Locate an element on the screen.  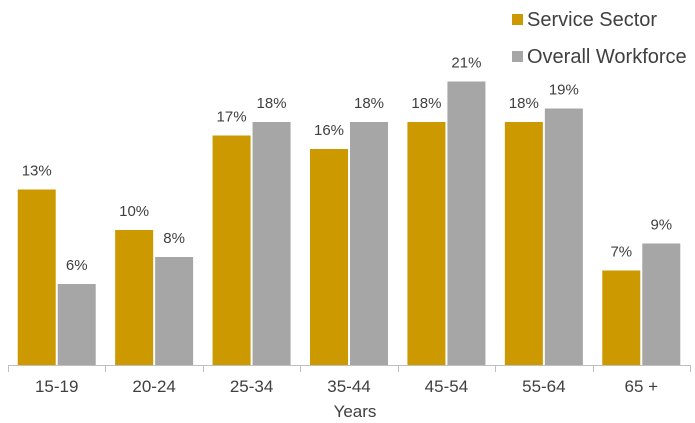
category-label-35-44: 35-44 is located at coordinates (348, 386).